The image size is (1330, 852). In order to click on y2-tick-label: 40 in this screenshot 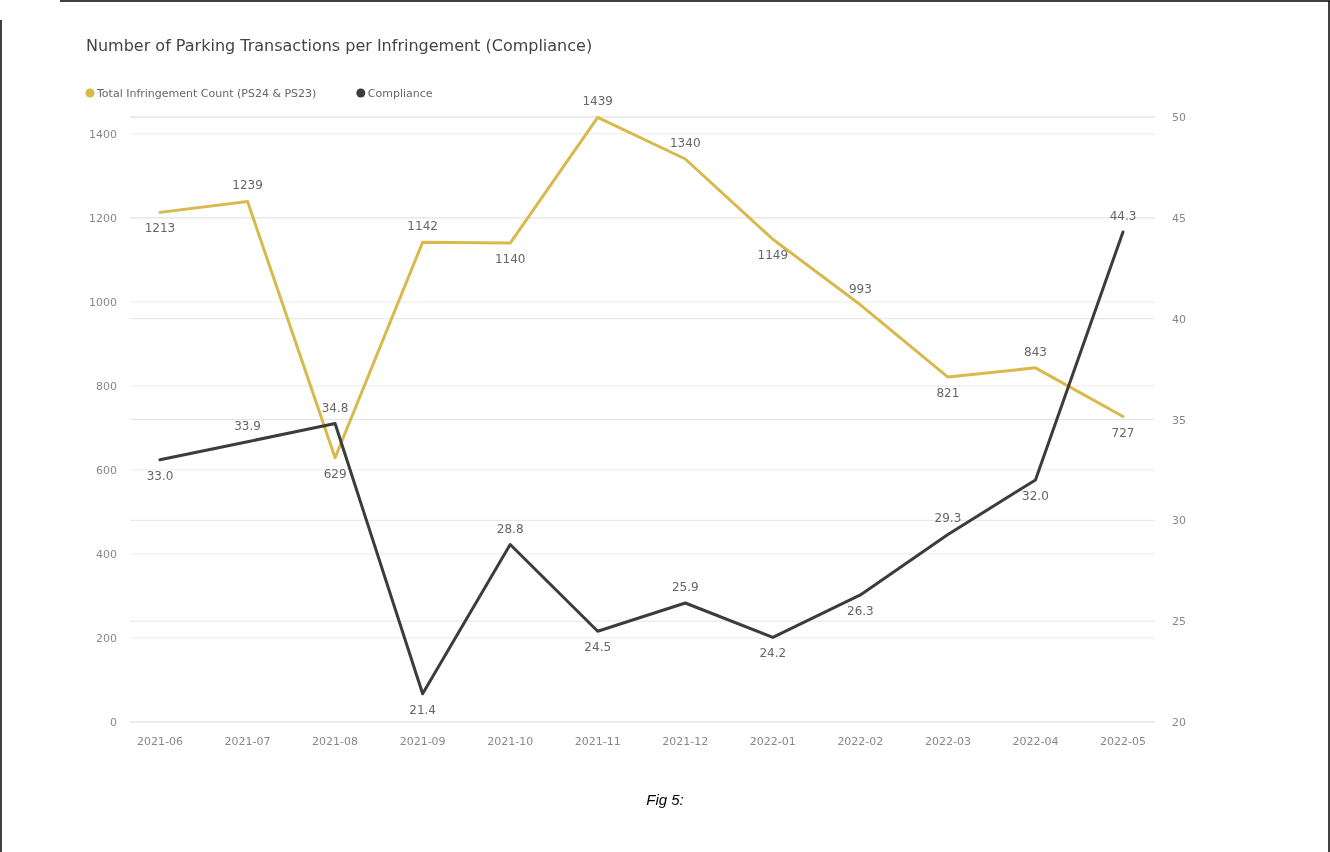, I will do `click(1179, 319)`.